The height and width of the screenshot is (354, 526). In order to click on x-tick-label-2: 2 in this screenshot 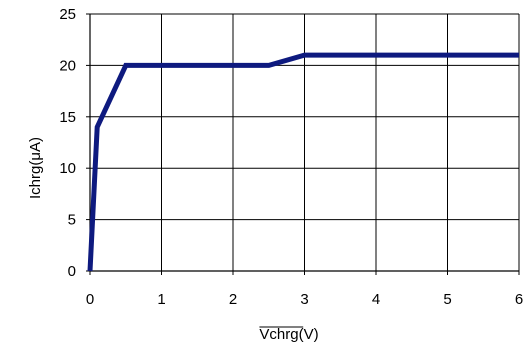, I will do `click(233, 299)`.